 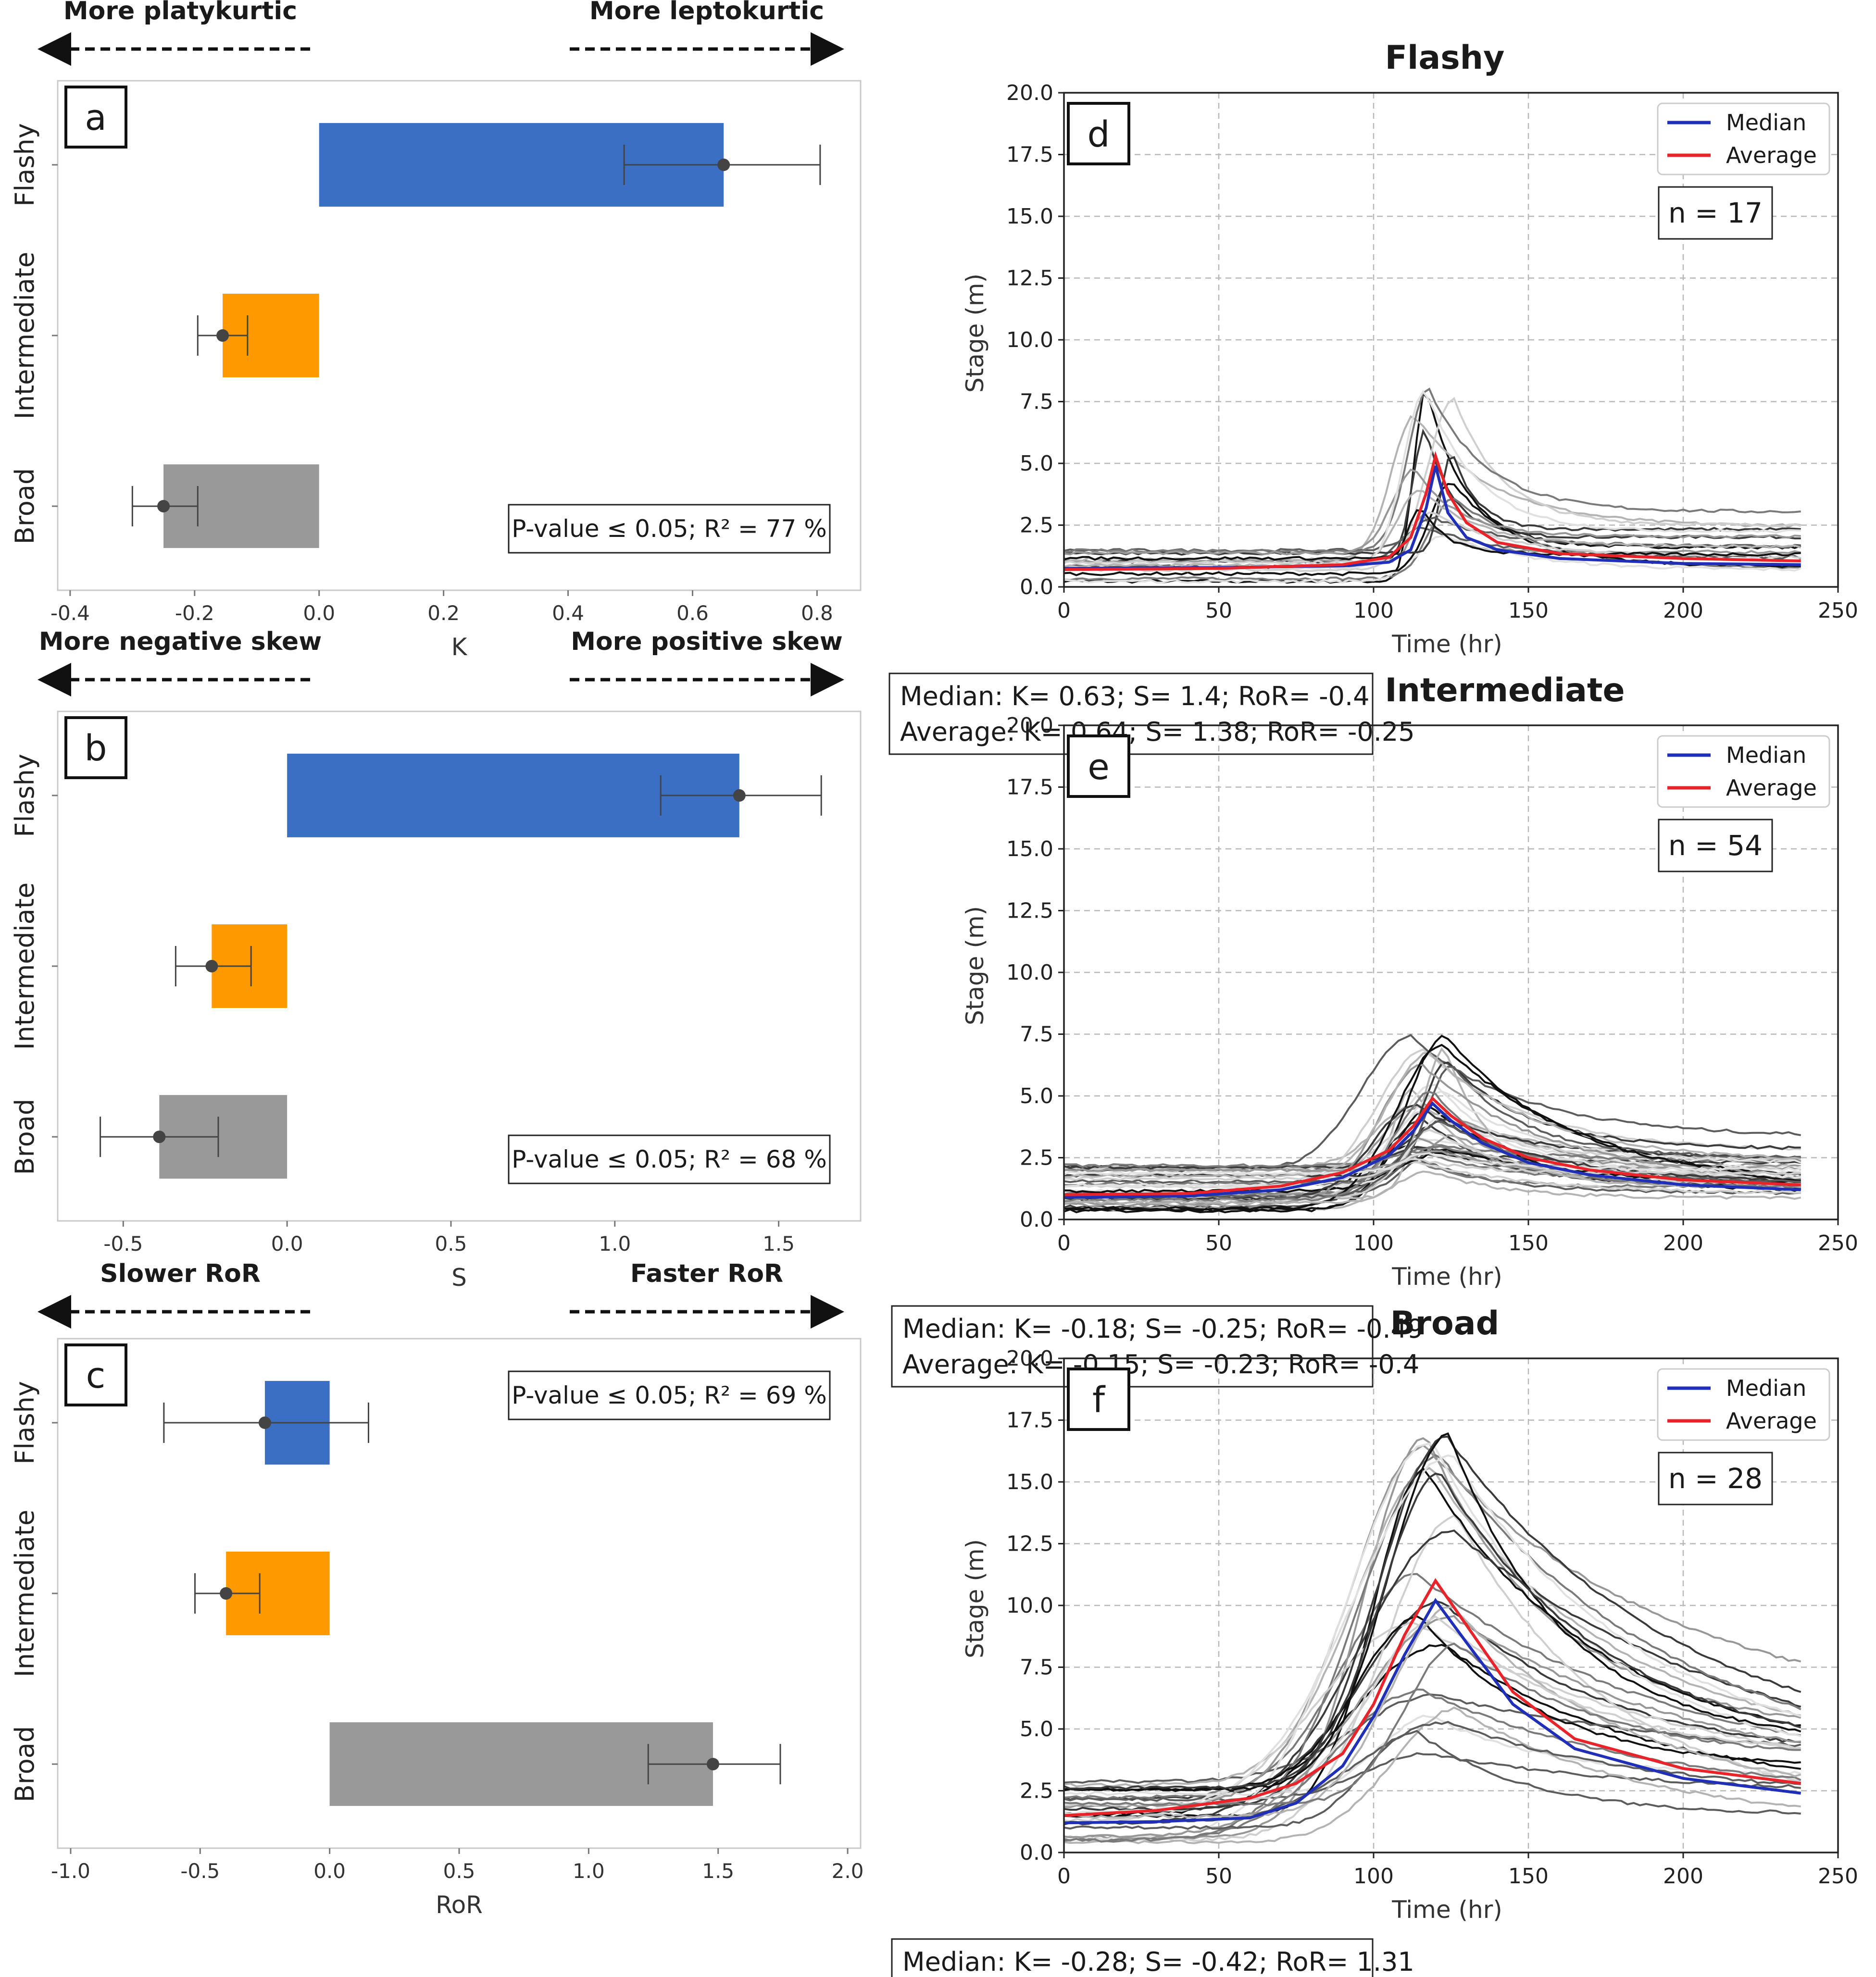 I want to click on direction-left-label: More platykurtic, so click(x=180, y=12).